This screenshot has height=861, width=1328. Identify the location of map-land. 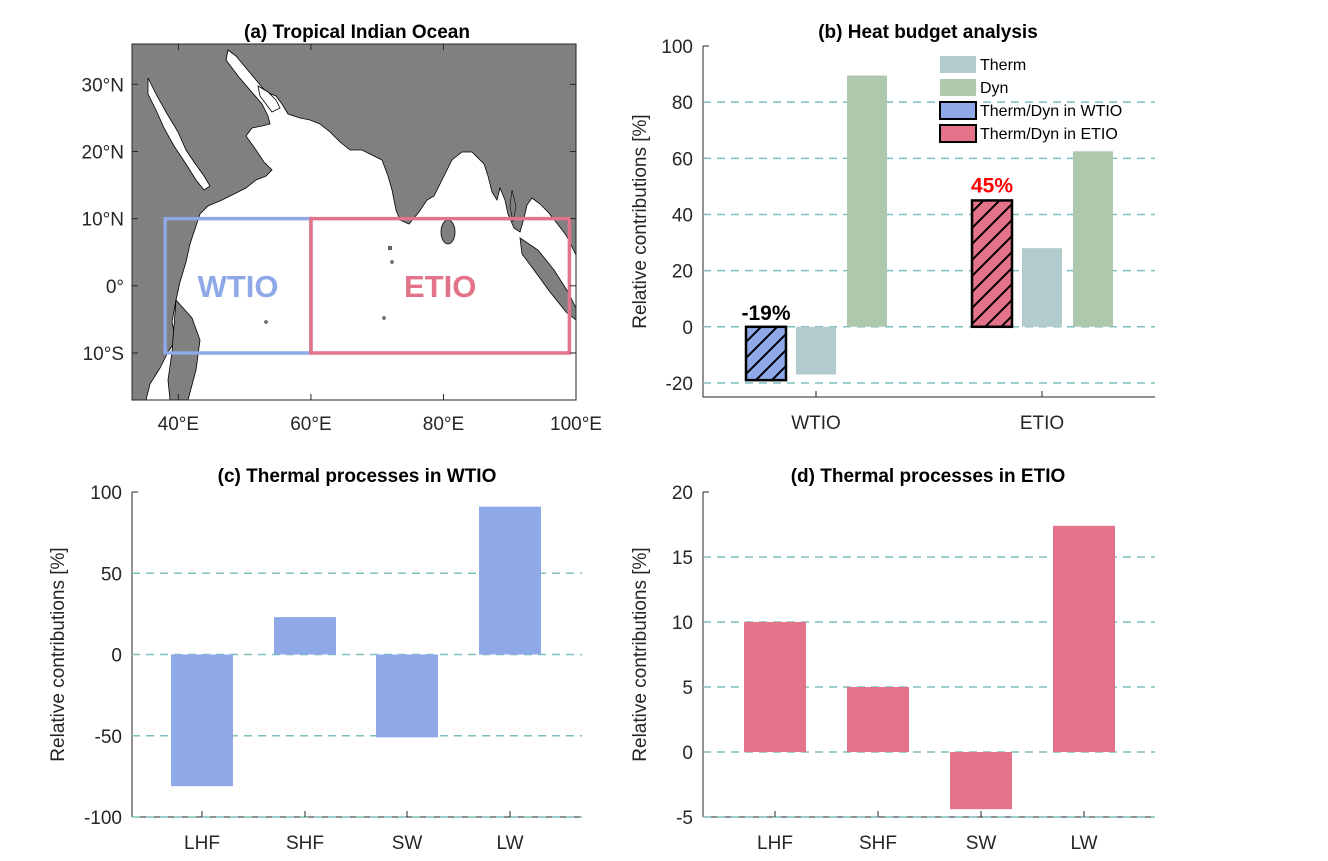
(354, 222).